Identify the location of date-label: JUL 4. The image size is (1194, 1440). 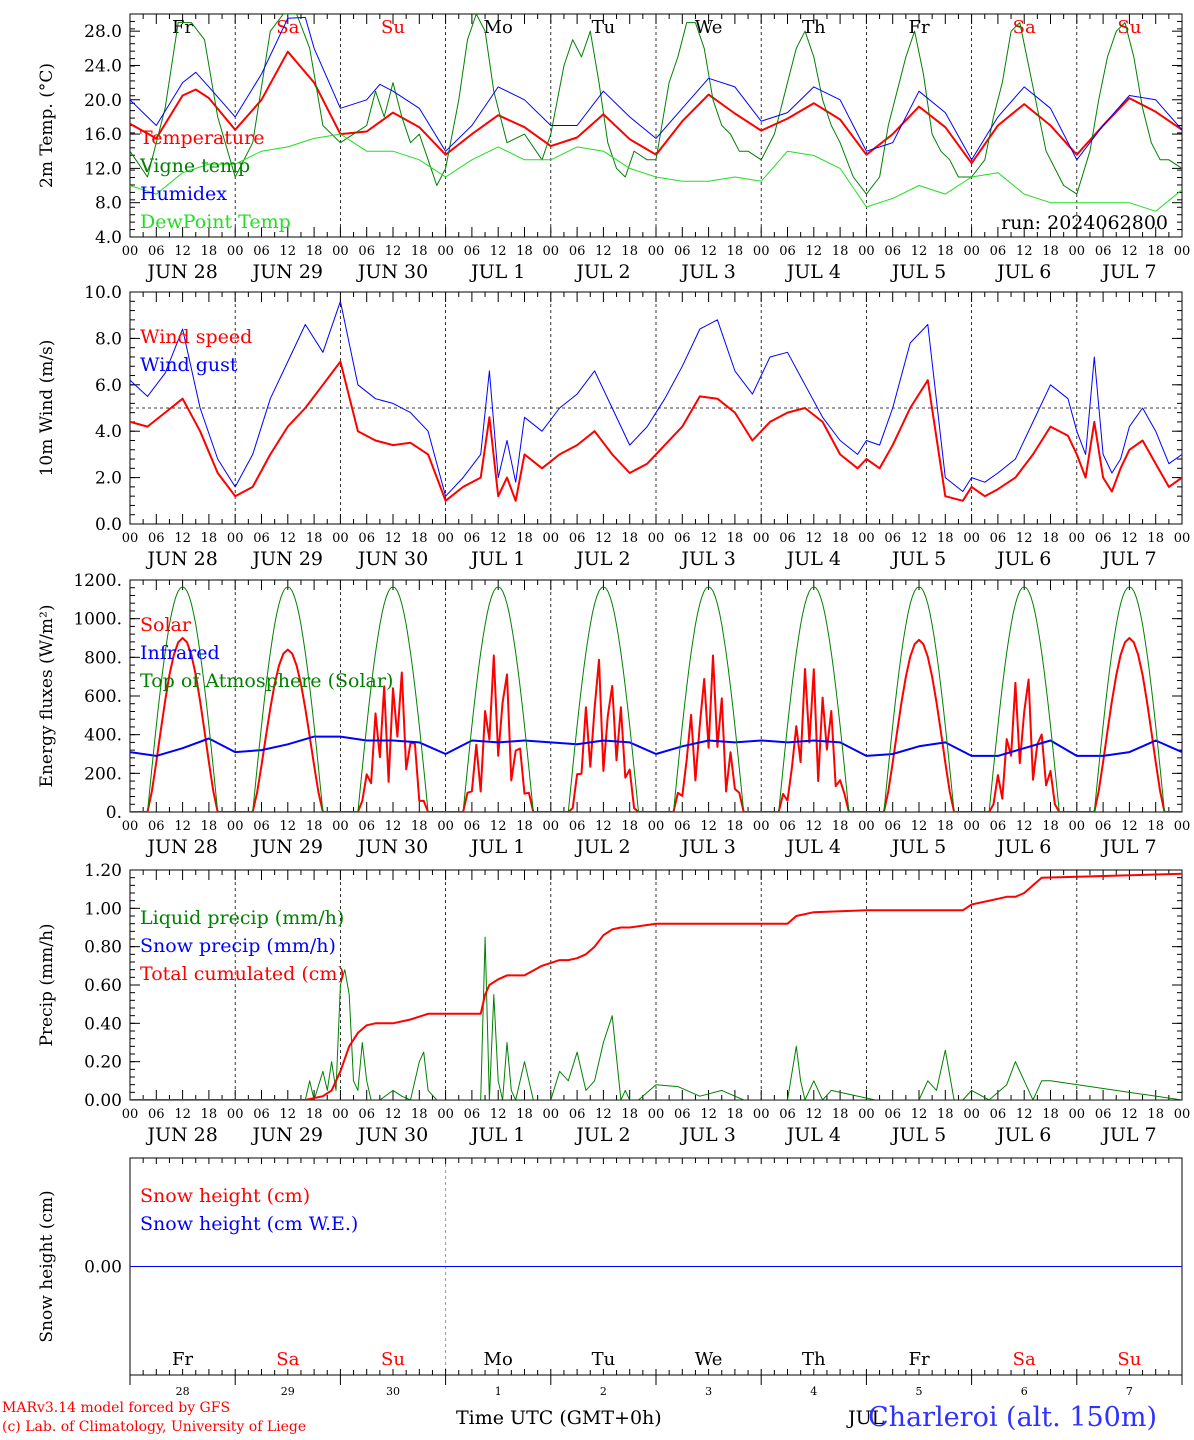
(813, 1135).